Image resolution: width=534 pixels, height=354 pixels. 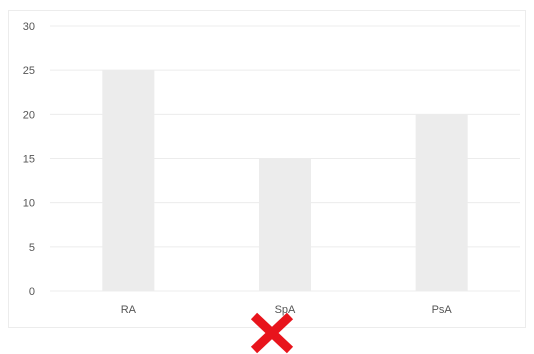 I want to click on x-axis-categories: RA SpA PsA, so click(x=287, y=310).